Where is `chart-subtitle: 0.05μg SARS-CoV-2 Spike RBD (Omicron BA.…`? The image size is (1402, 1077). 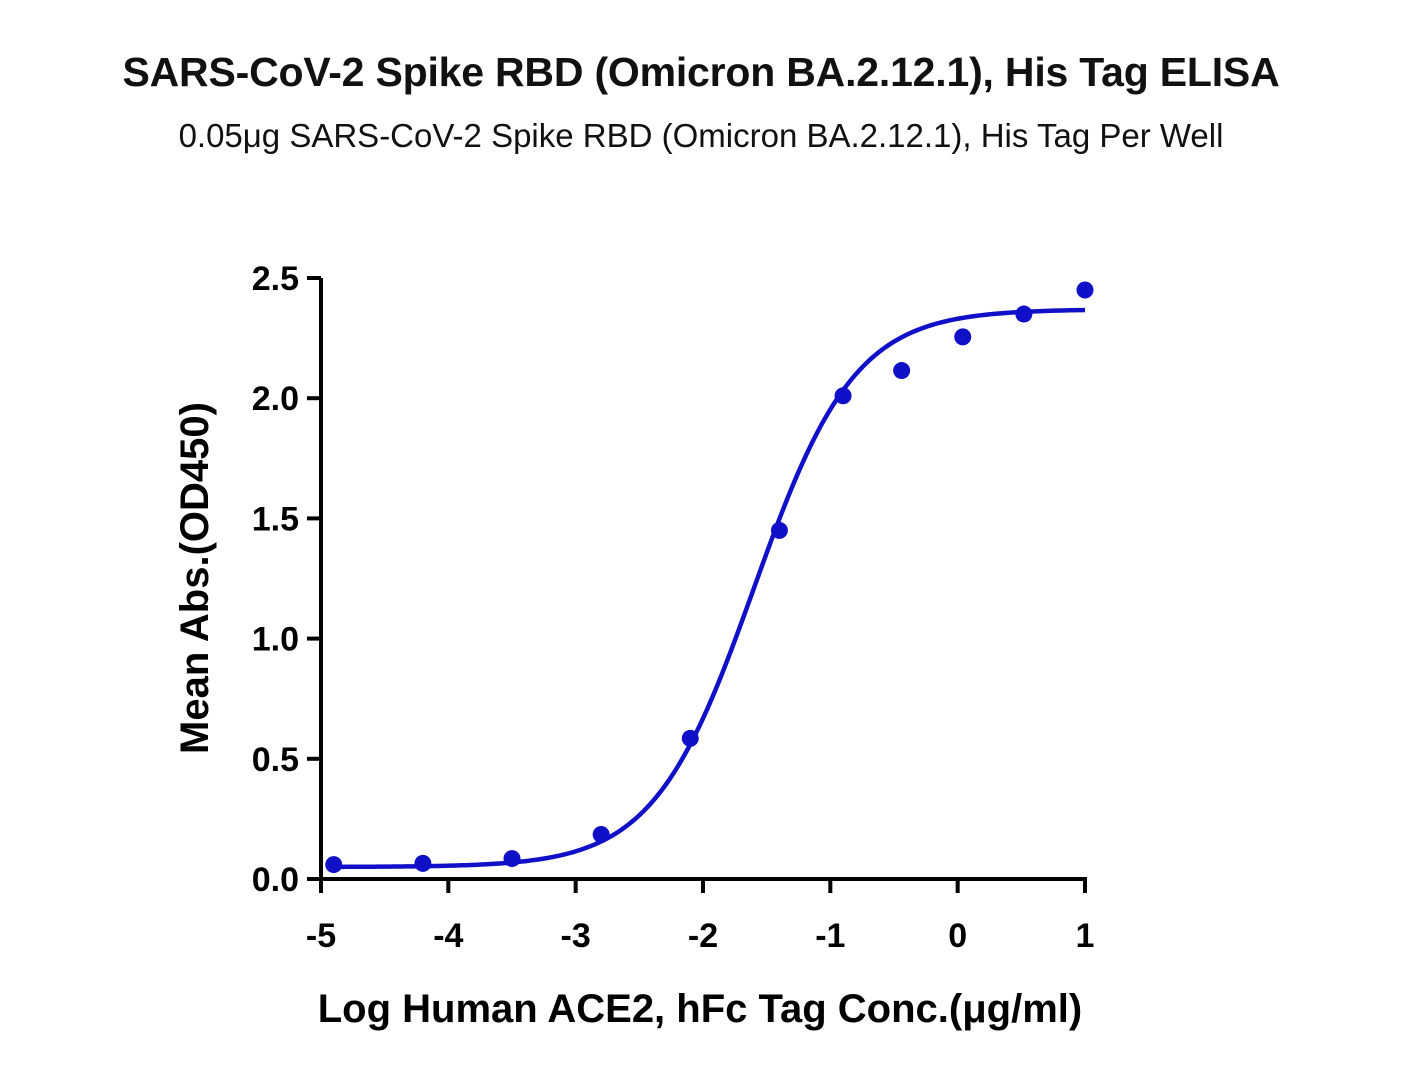
chart-subtitle: 0.05μg SARS-CoV-2 Spike RBD (Omicron BA.… is located at coordinates (701, 135).